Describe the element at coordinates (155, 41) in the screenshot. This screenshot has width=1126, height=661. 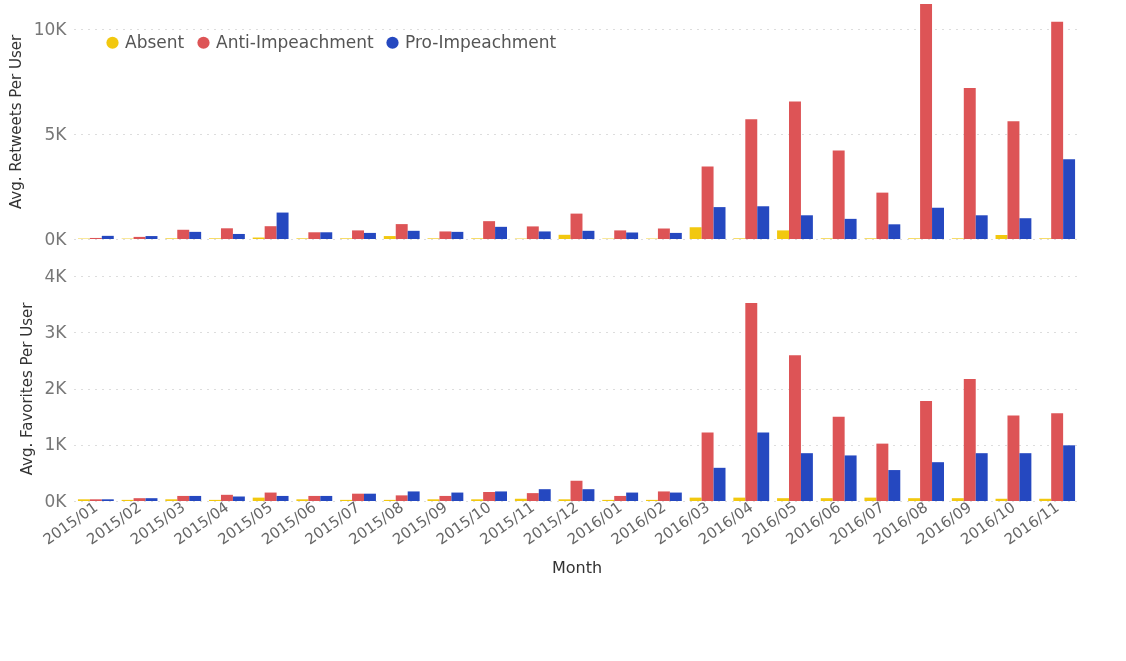
I see `legend-label: Absent` at that location.